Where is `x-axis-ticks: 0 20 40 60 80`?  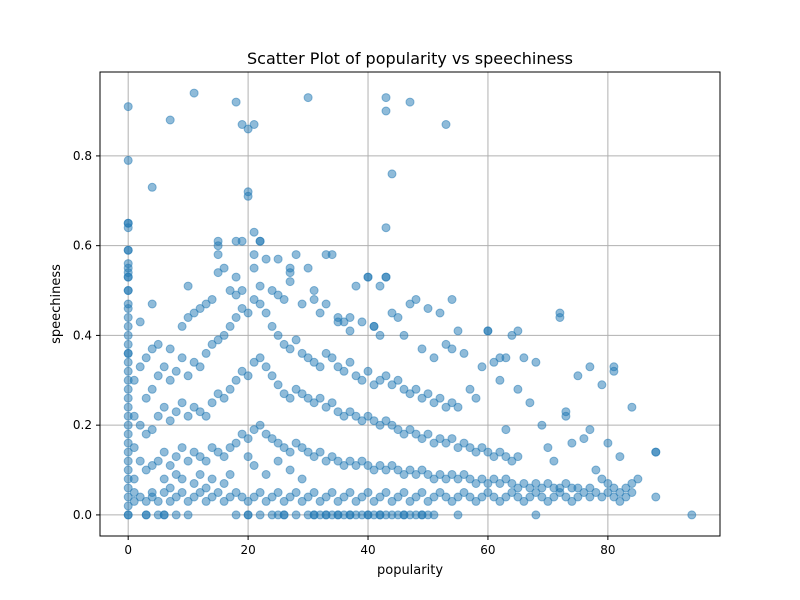
x-axis-ticks: 0 20 40 60 80 is located at coordinates (370, 546).